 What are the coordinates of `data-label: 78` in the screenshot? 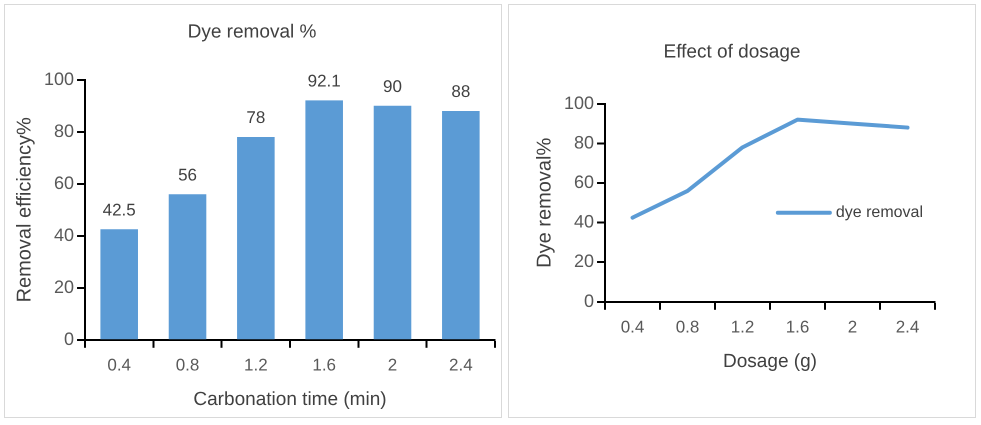 It's located at (256, 118).